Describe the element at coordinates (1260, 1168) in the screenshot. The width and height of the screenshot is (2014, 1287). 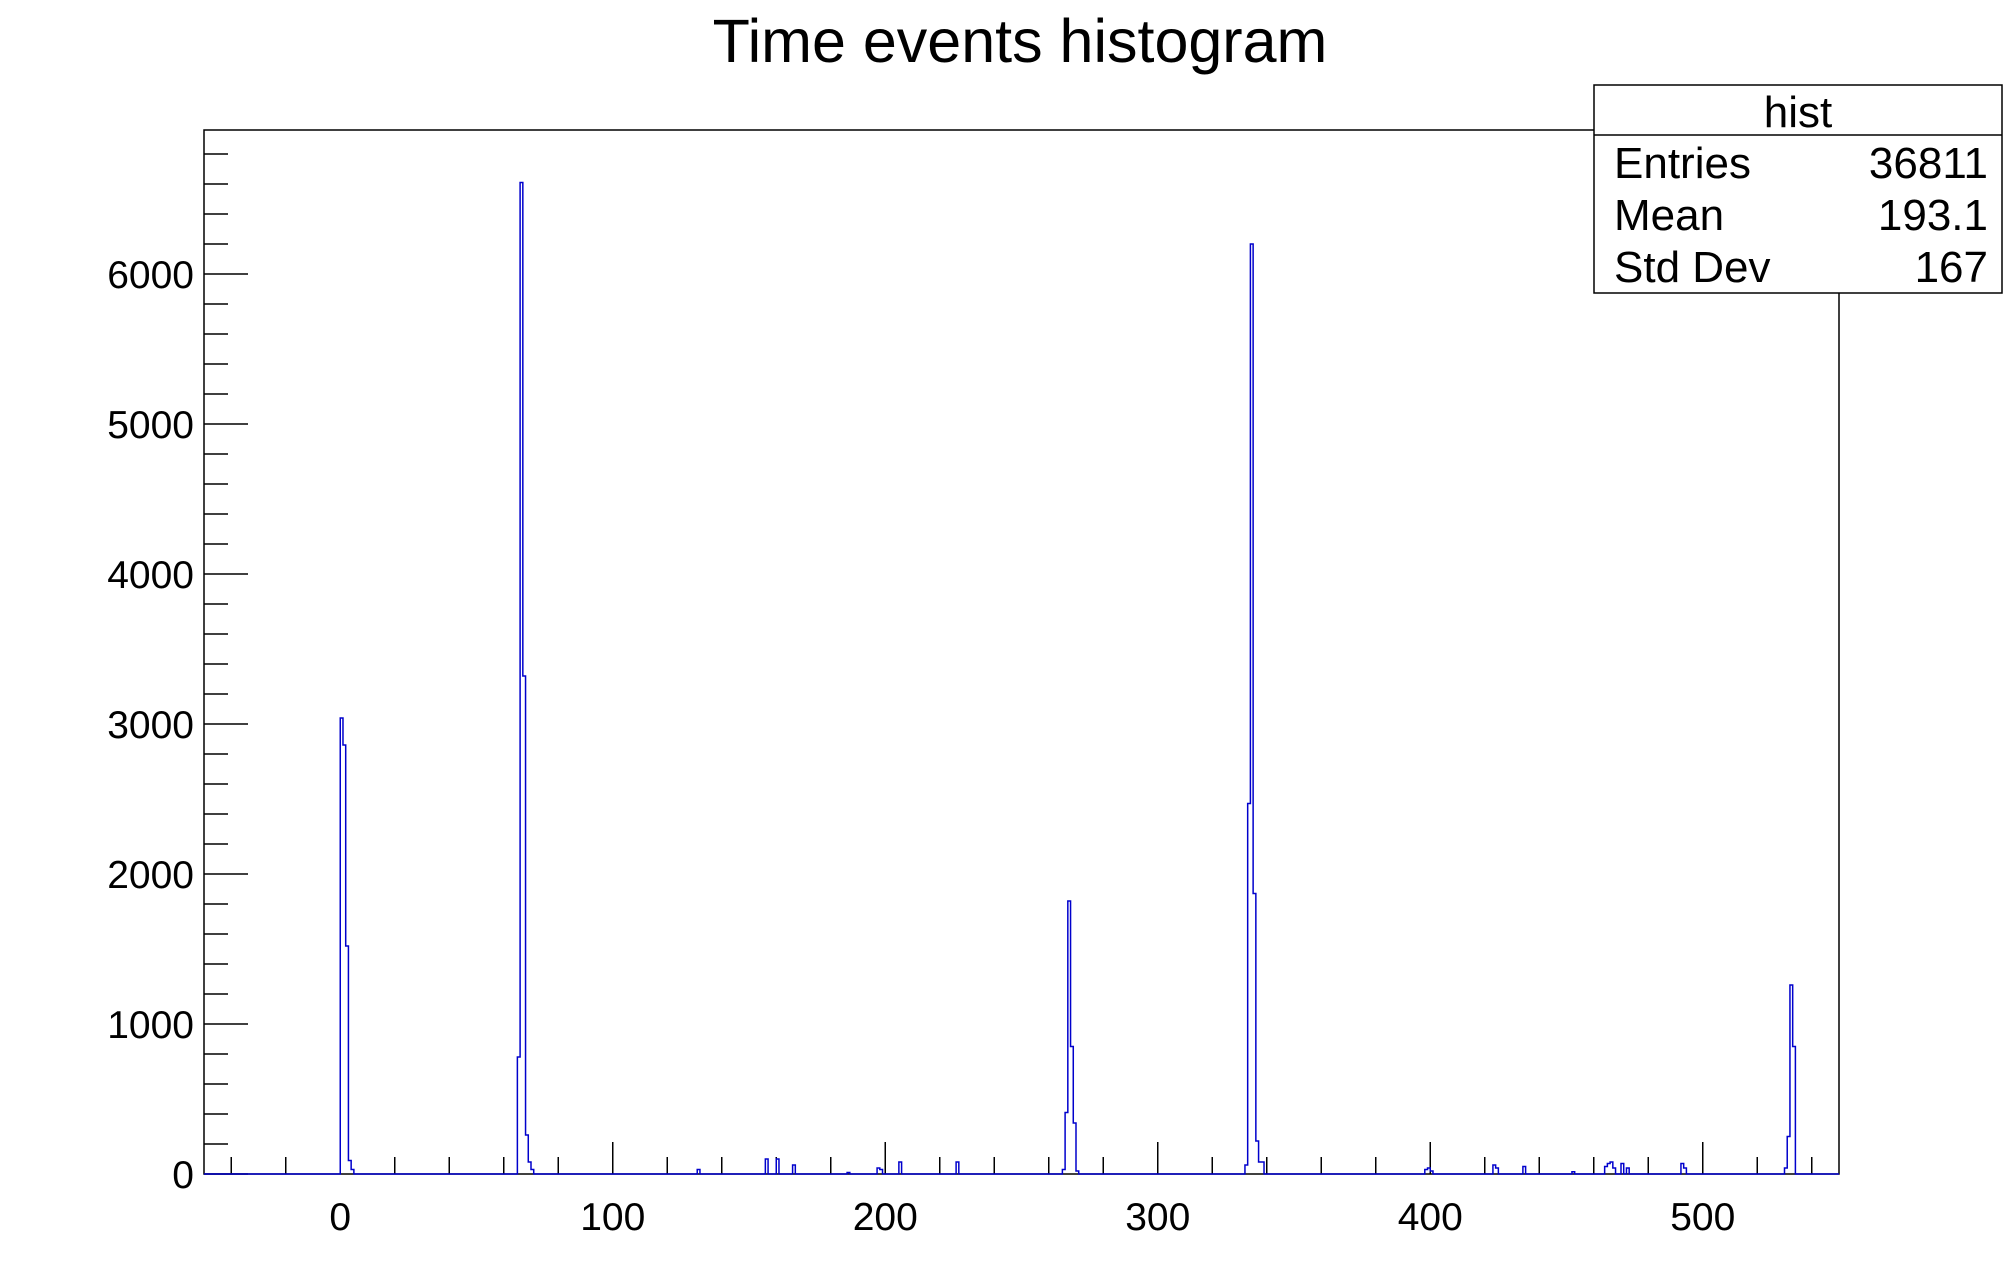
I see `histogram-bar` at that location.